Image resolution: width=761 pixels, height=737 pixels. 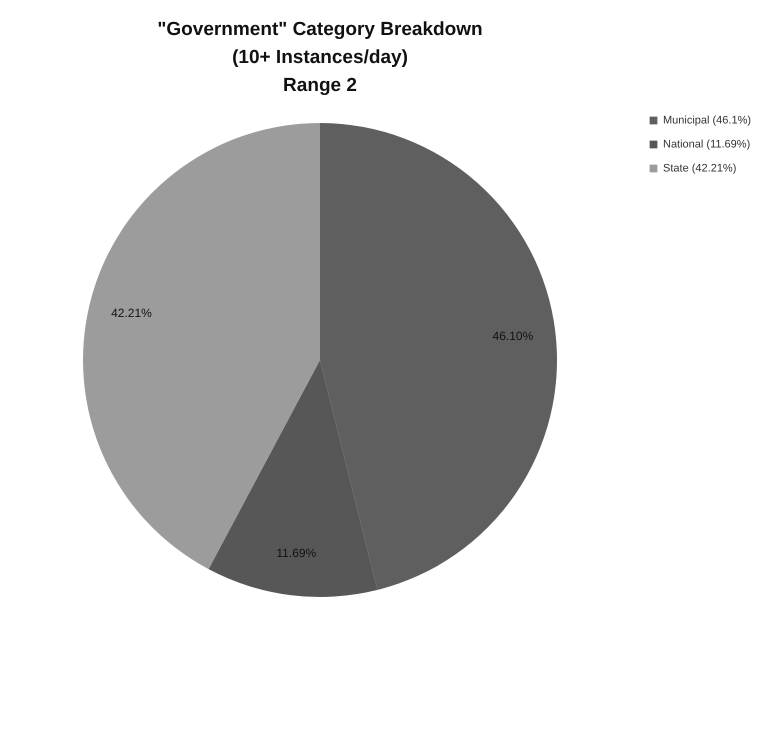 I want to click on legend-label: Municipal (46.1%), so click(x=707, y=120).